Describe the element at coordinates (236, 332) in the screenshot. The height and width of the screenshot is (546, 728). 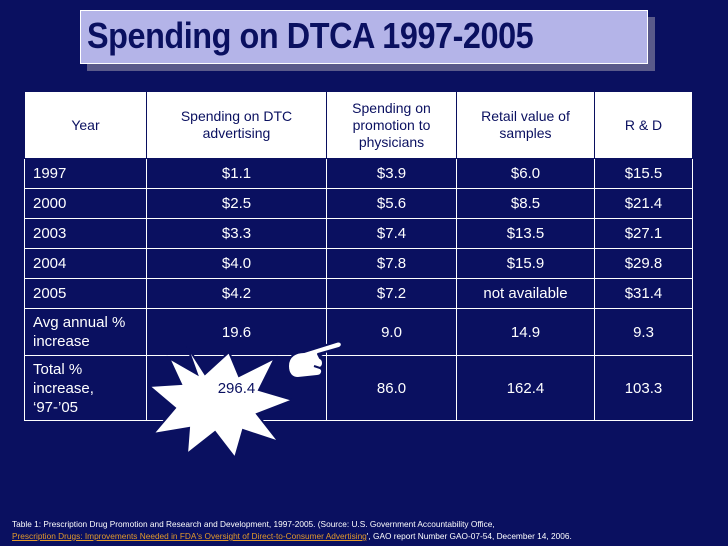
I see `table-cell: 19.6` at that location.